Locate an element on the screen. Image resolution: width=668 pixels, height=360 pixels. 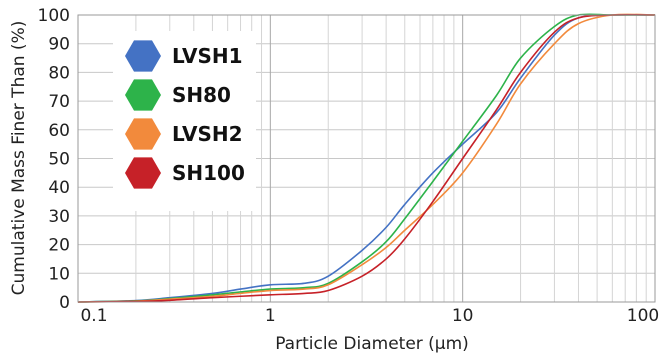
y-tick-label: 30 is located at coordinates (59, 217).